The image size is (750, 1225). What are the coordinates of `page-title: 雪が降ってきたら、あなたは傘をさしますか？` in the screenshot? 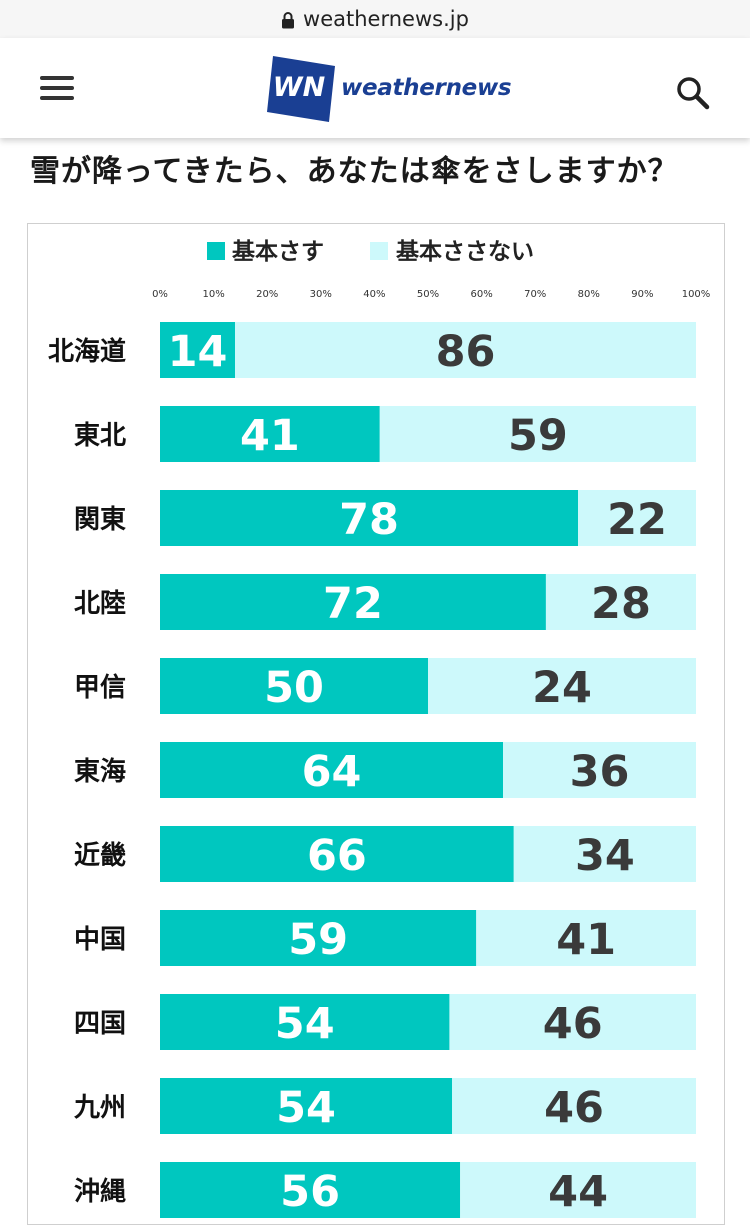 It's located at (354, 171).